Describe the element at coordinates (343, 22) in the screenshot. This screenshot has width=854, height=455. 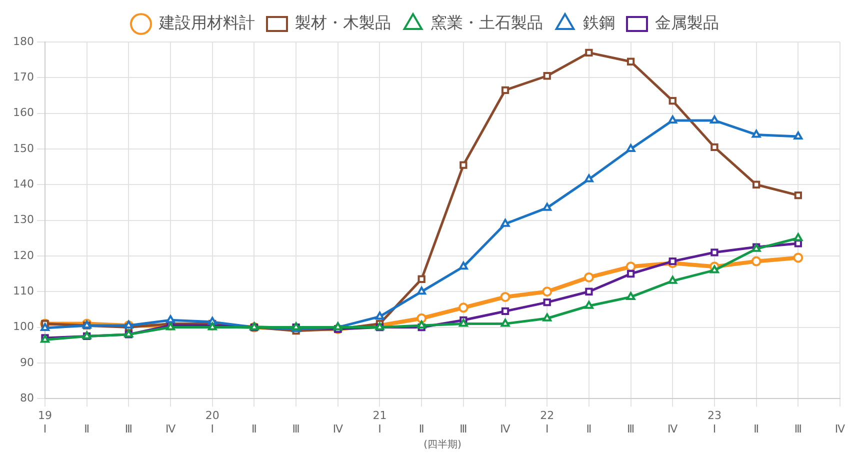
I see `legend-label: 製材・木製品` at that location.